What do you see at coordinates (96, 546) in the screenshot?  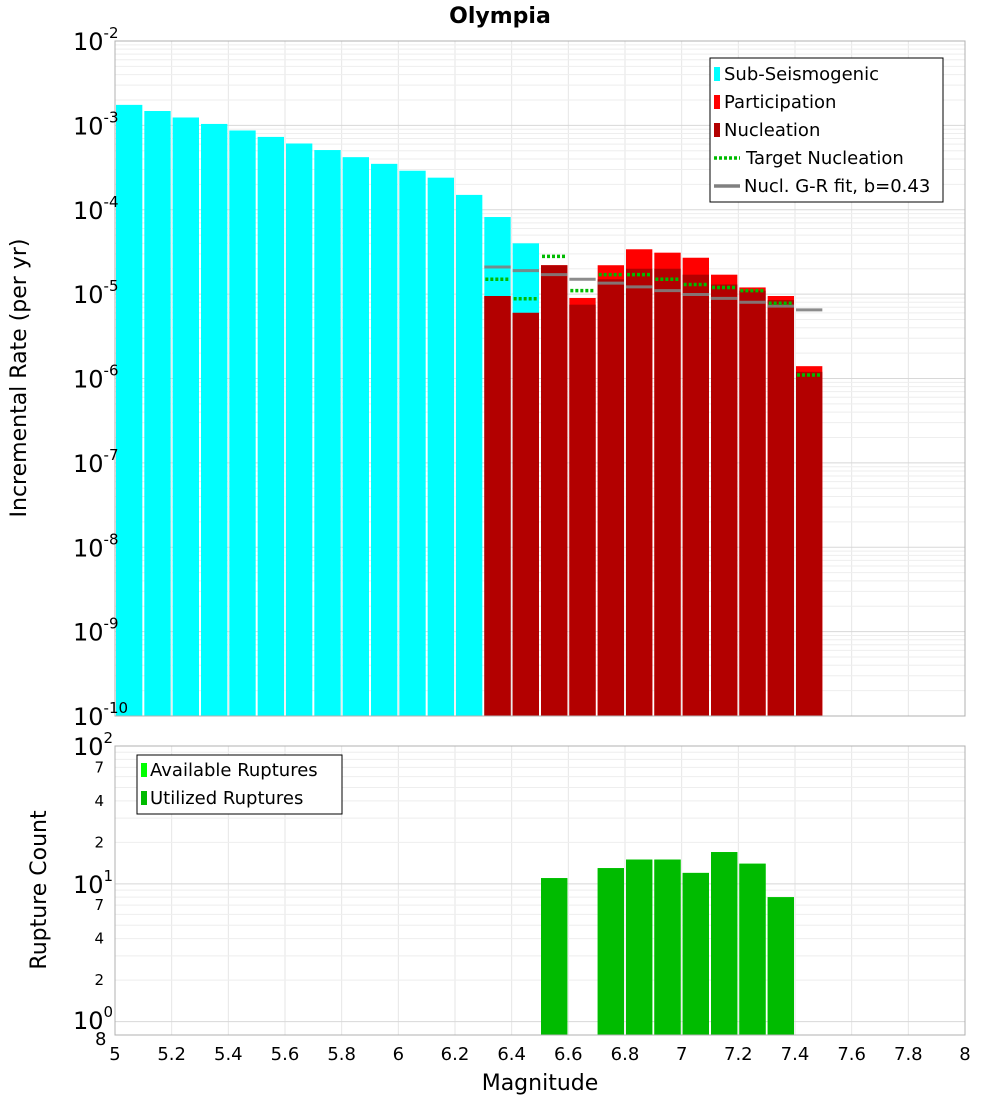 I see `top-y-tick-label: 10⁻⁸` at bounding box center [96, 546].